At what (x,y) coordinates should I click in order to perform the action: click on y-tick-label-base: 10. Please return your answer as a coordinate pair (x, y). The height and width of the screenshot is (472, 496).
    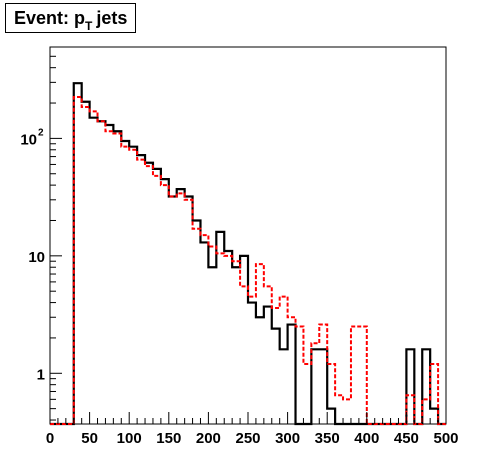
    Looking at the image, I should click on (28, 139).